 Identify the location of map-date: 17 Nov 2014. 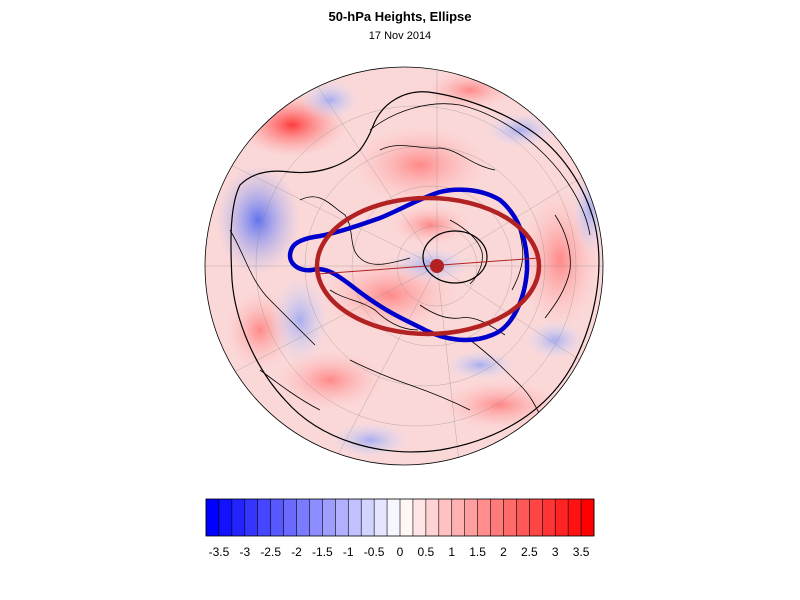
(400, 36).